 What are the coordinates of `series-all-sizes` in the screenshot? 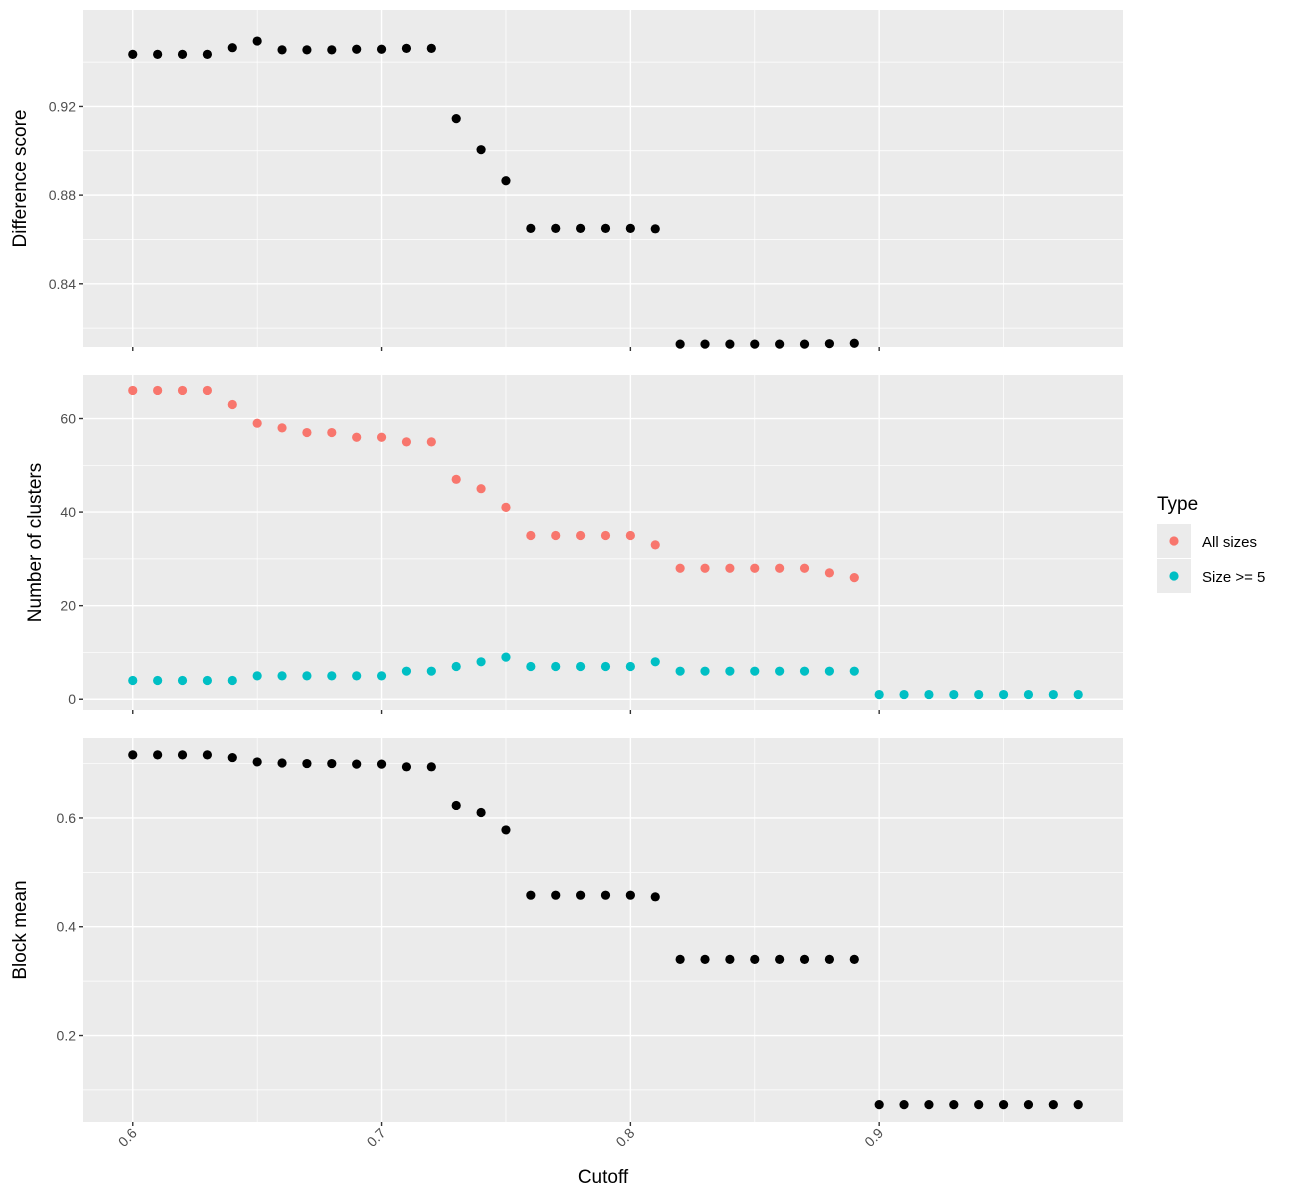 It's located at (493, 484).